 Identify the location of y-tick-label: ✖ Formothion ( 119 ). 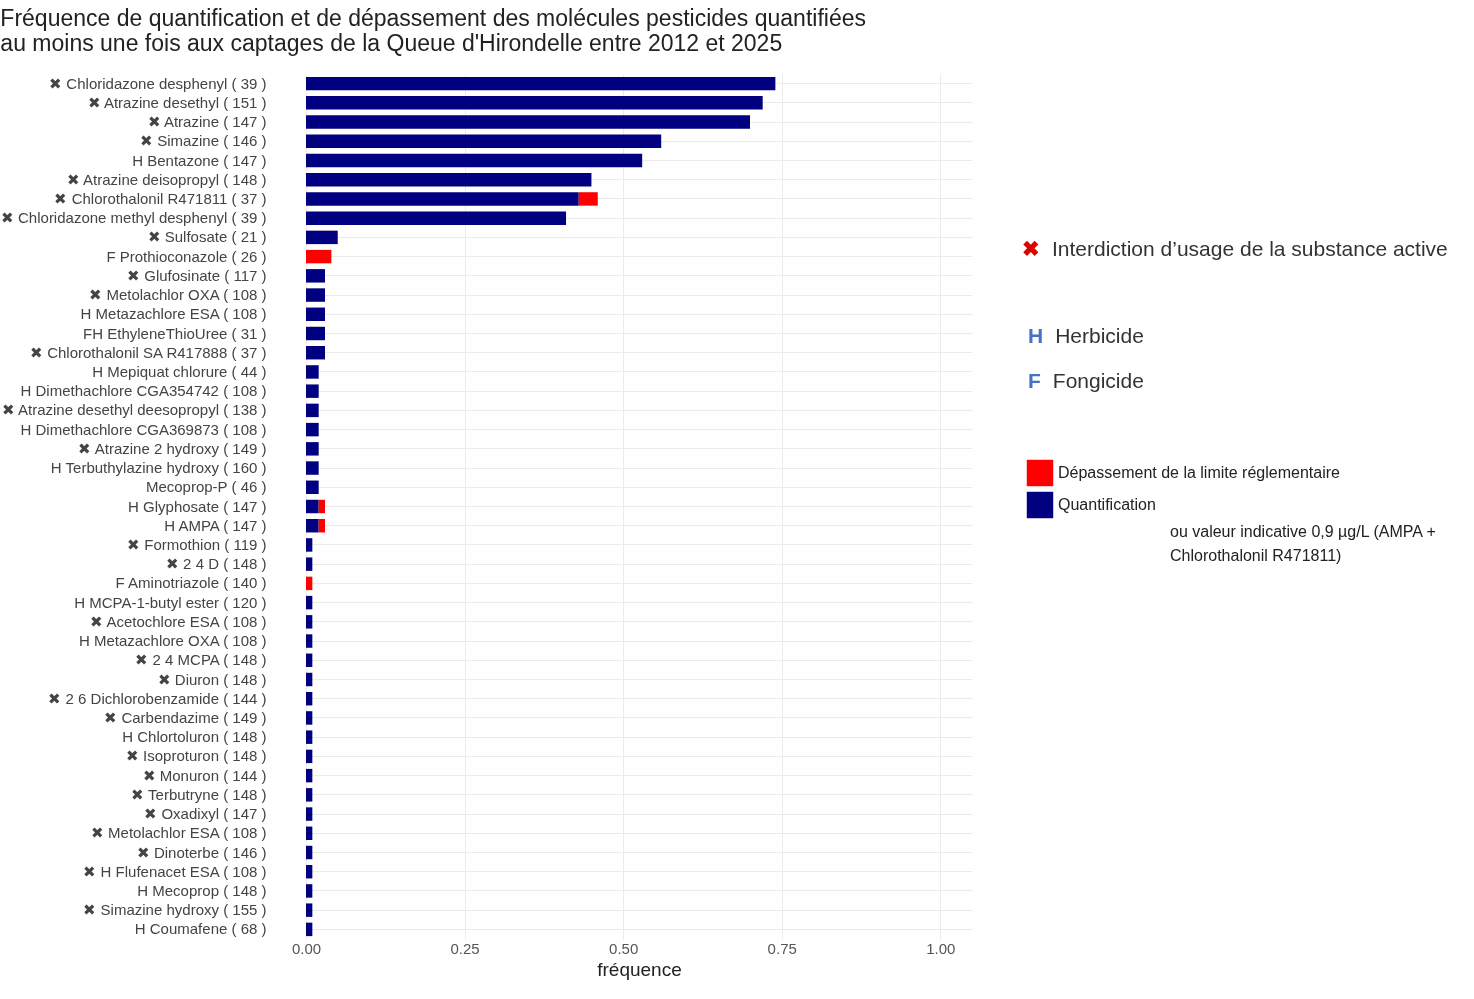
(197, 544).